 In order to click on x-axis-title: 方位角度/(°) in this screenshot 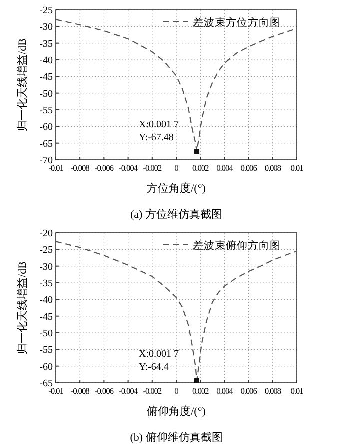, I will do `click(176, 188)`.